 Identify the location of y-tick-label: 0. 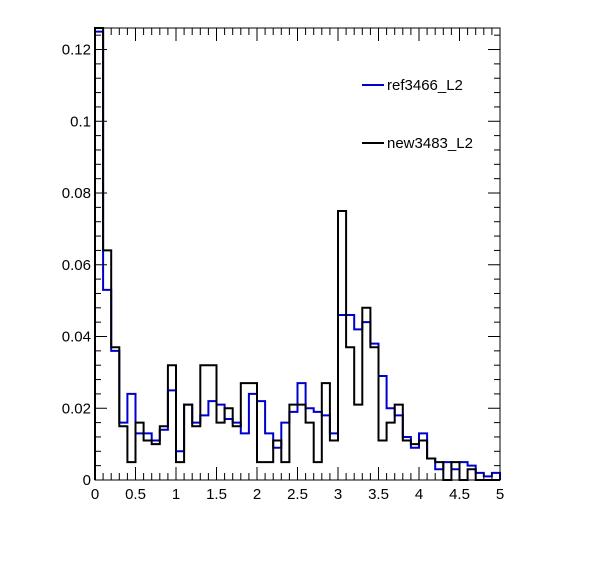
(87, 480).